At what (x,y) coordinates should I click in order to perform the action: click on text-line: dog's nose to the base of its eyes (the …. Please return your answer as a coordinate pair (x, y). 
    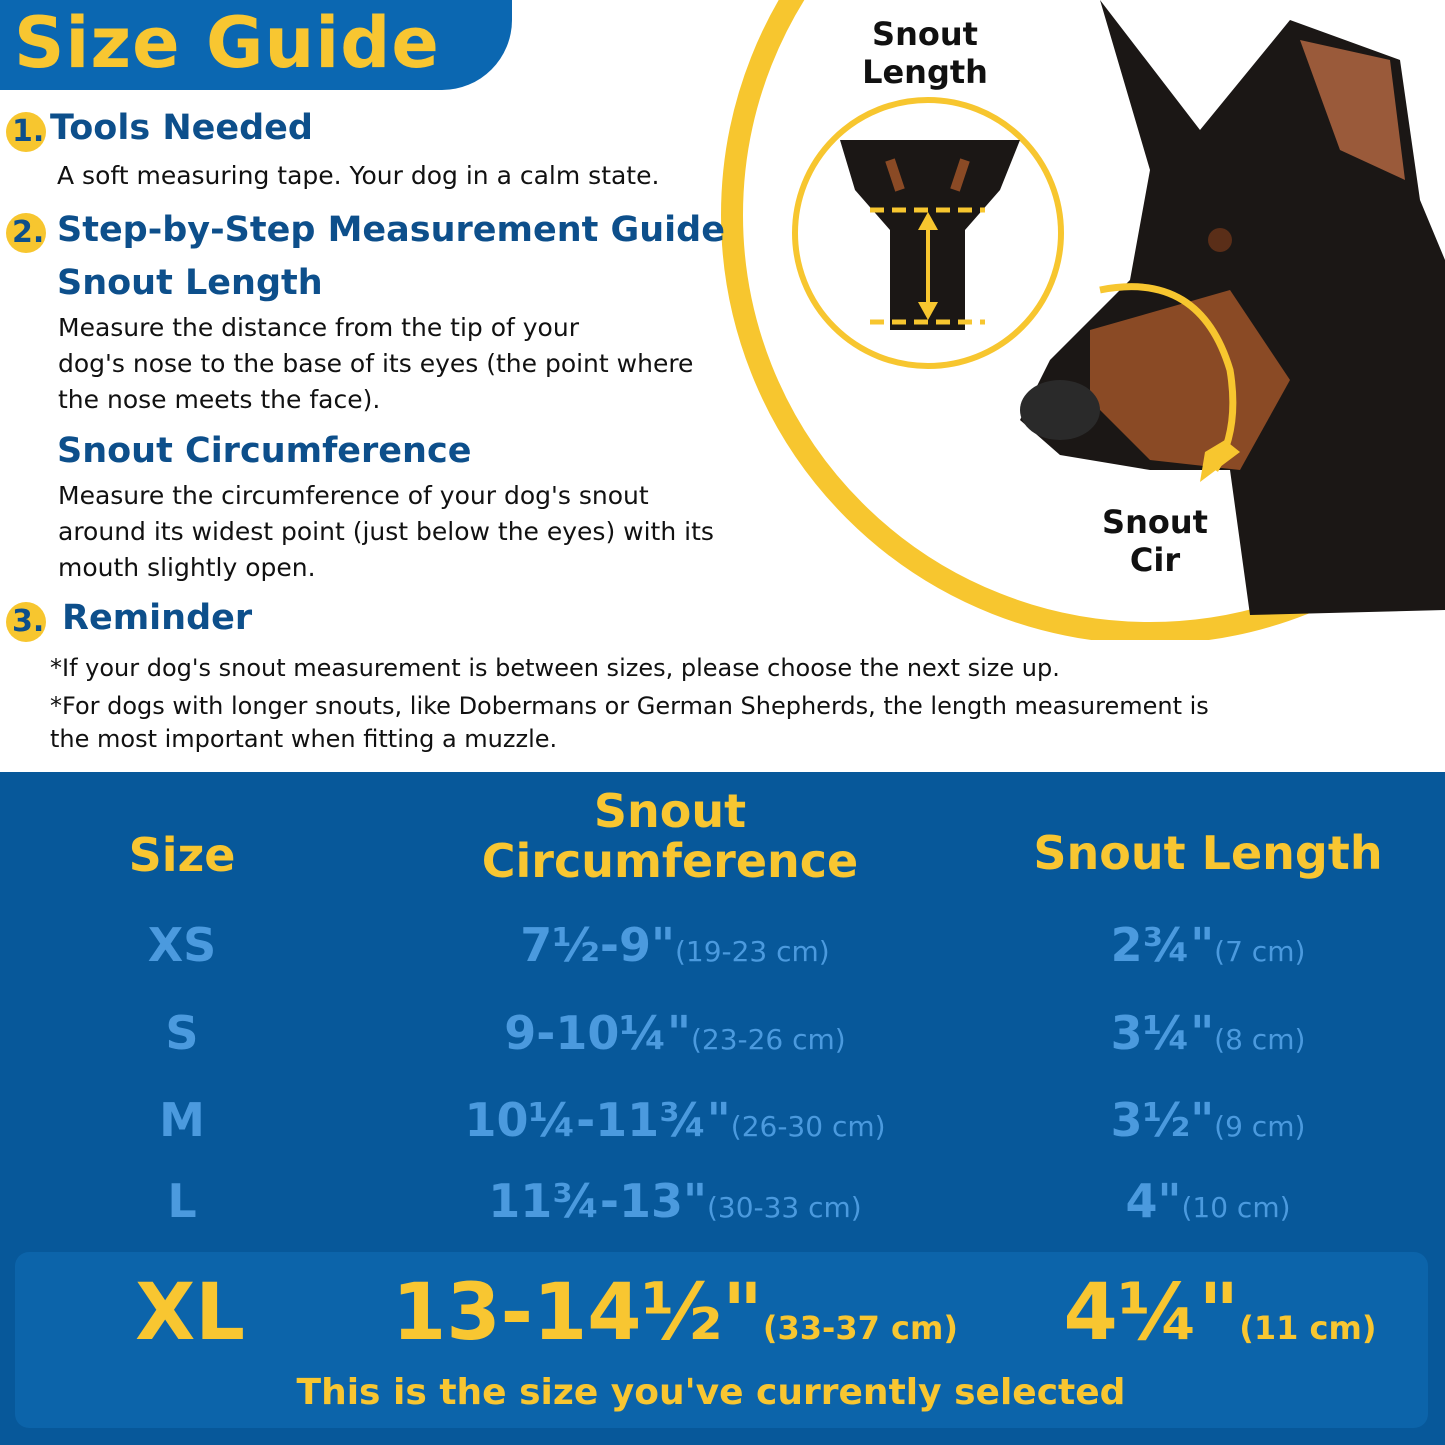
    Looking at the image, I should click on (376, 363).